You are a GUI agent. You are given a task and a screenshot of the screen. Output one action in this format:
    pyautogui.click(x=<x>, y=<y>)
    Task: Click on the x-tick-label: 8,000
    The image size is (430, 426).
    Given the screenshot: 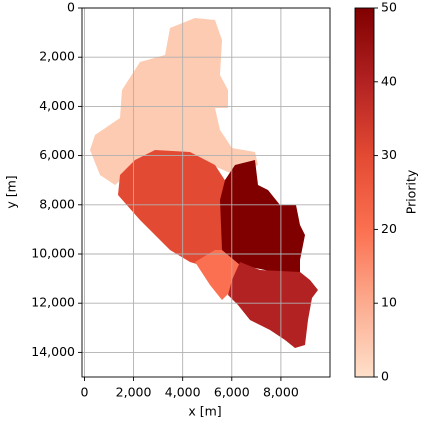 What is the action you would take?
    pyautogui.click(x=281, y=392)
    